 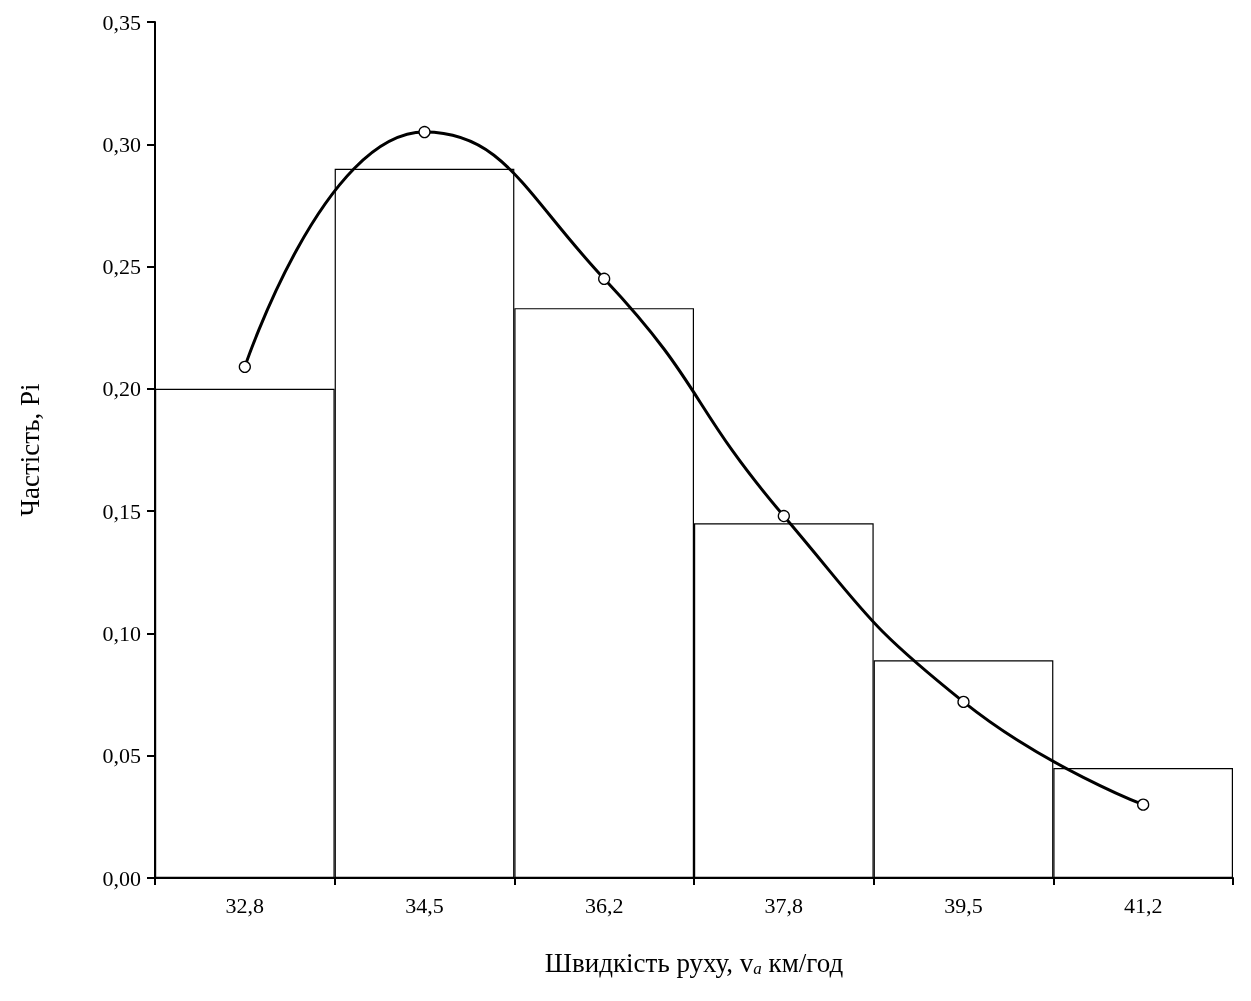 What do you see at coordinates (121, 633) in the screenshot?
I see `y-tick-label: 0,10` at bounding box center [121, 633].